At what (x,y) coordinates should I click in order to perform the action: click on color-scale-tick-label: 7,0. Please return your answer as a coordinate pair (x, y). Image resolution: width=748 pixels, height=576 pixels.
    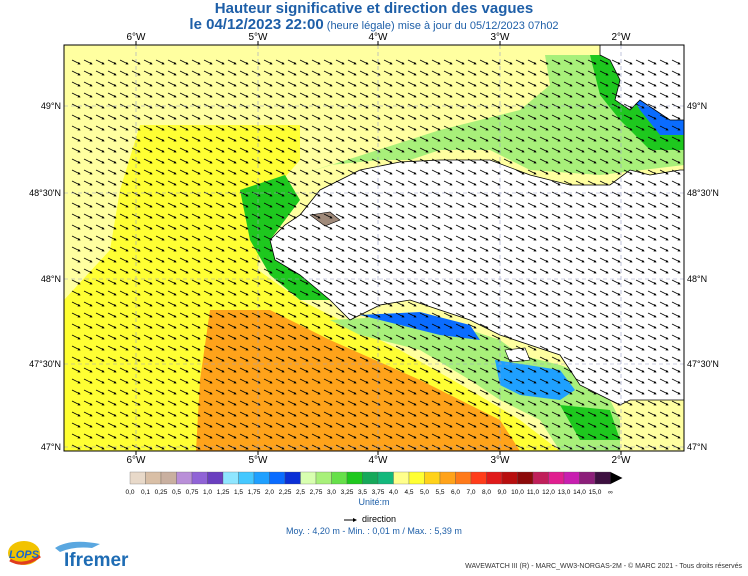
    Looking at the image, I should click on (470, 492).